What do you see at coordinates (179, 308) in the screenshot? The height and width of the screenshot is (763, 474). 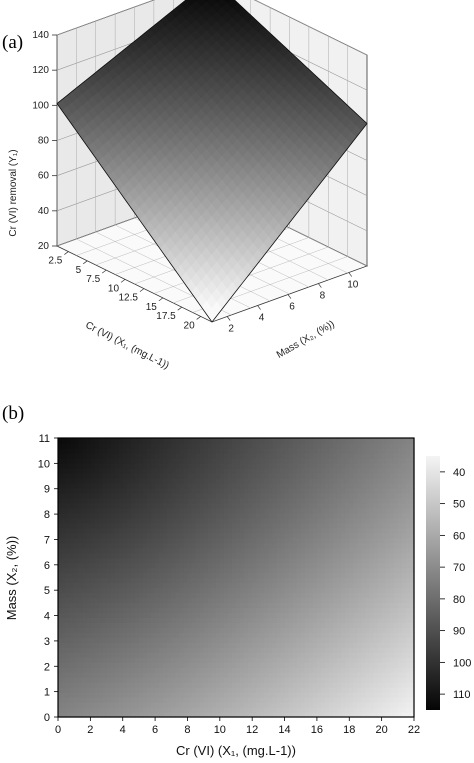 I see `cr-tick` at bounding box center [179, 308].